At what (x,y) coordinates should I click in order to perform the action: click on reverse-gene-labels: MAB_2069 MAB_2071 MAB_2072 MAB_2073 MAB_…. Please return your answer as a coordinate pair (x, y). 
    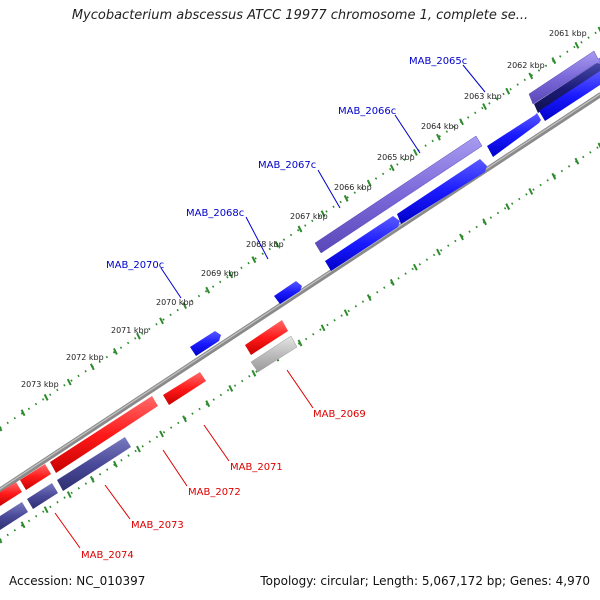
    Looking at the image, I should click on (223, 485).